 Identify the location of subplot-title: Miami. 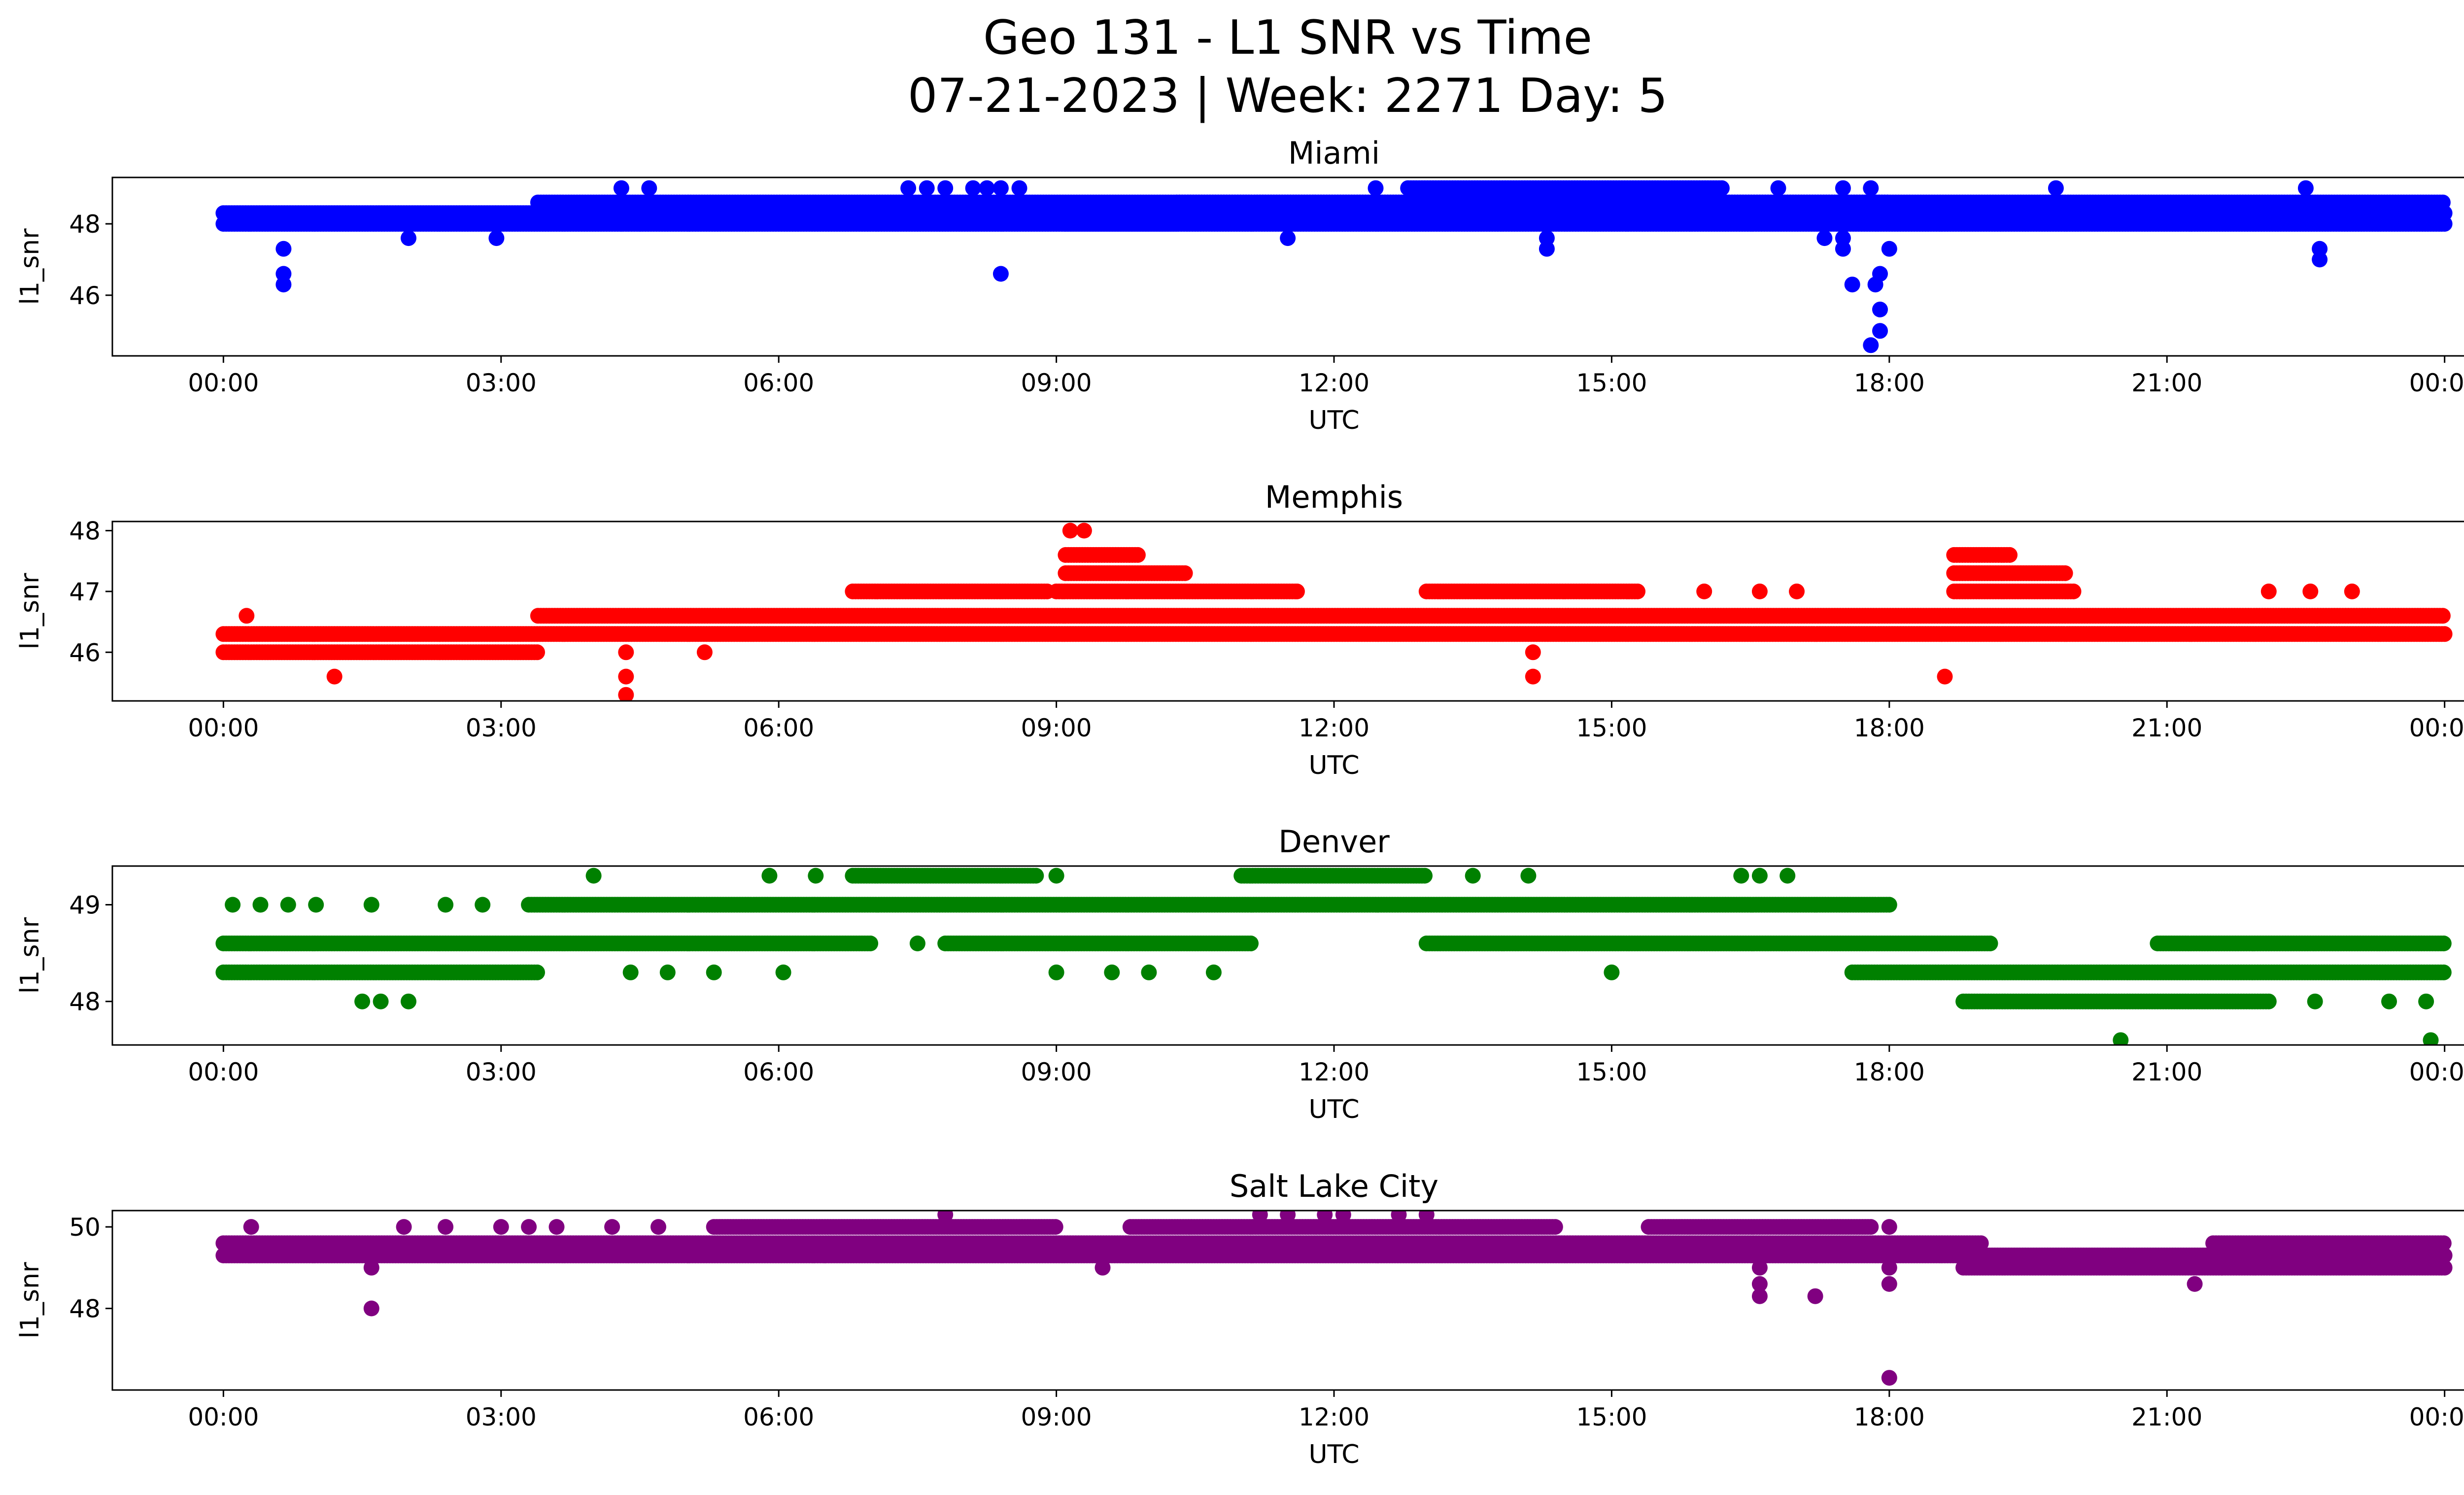
(1334, 153).